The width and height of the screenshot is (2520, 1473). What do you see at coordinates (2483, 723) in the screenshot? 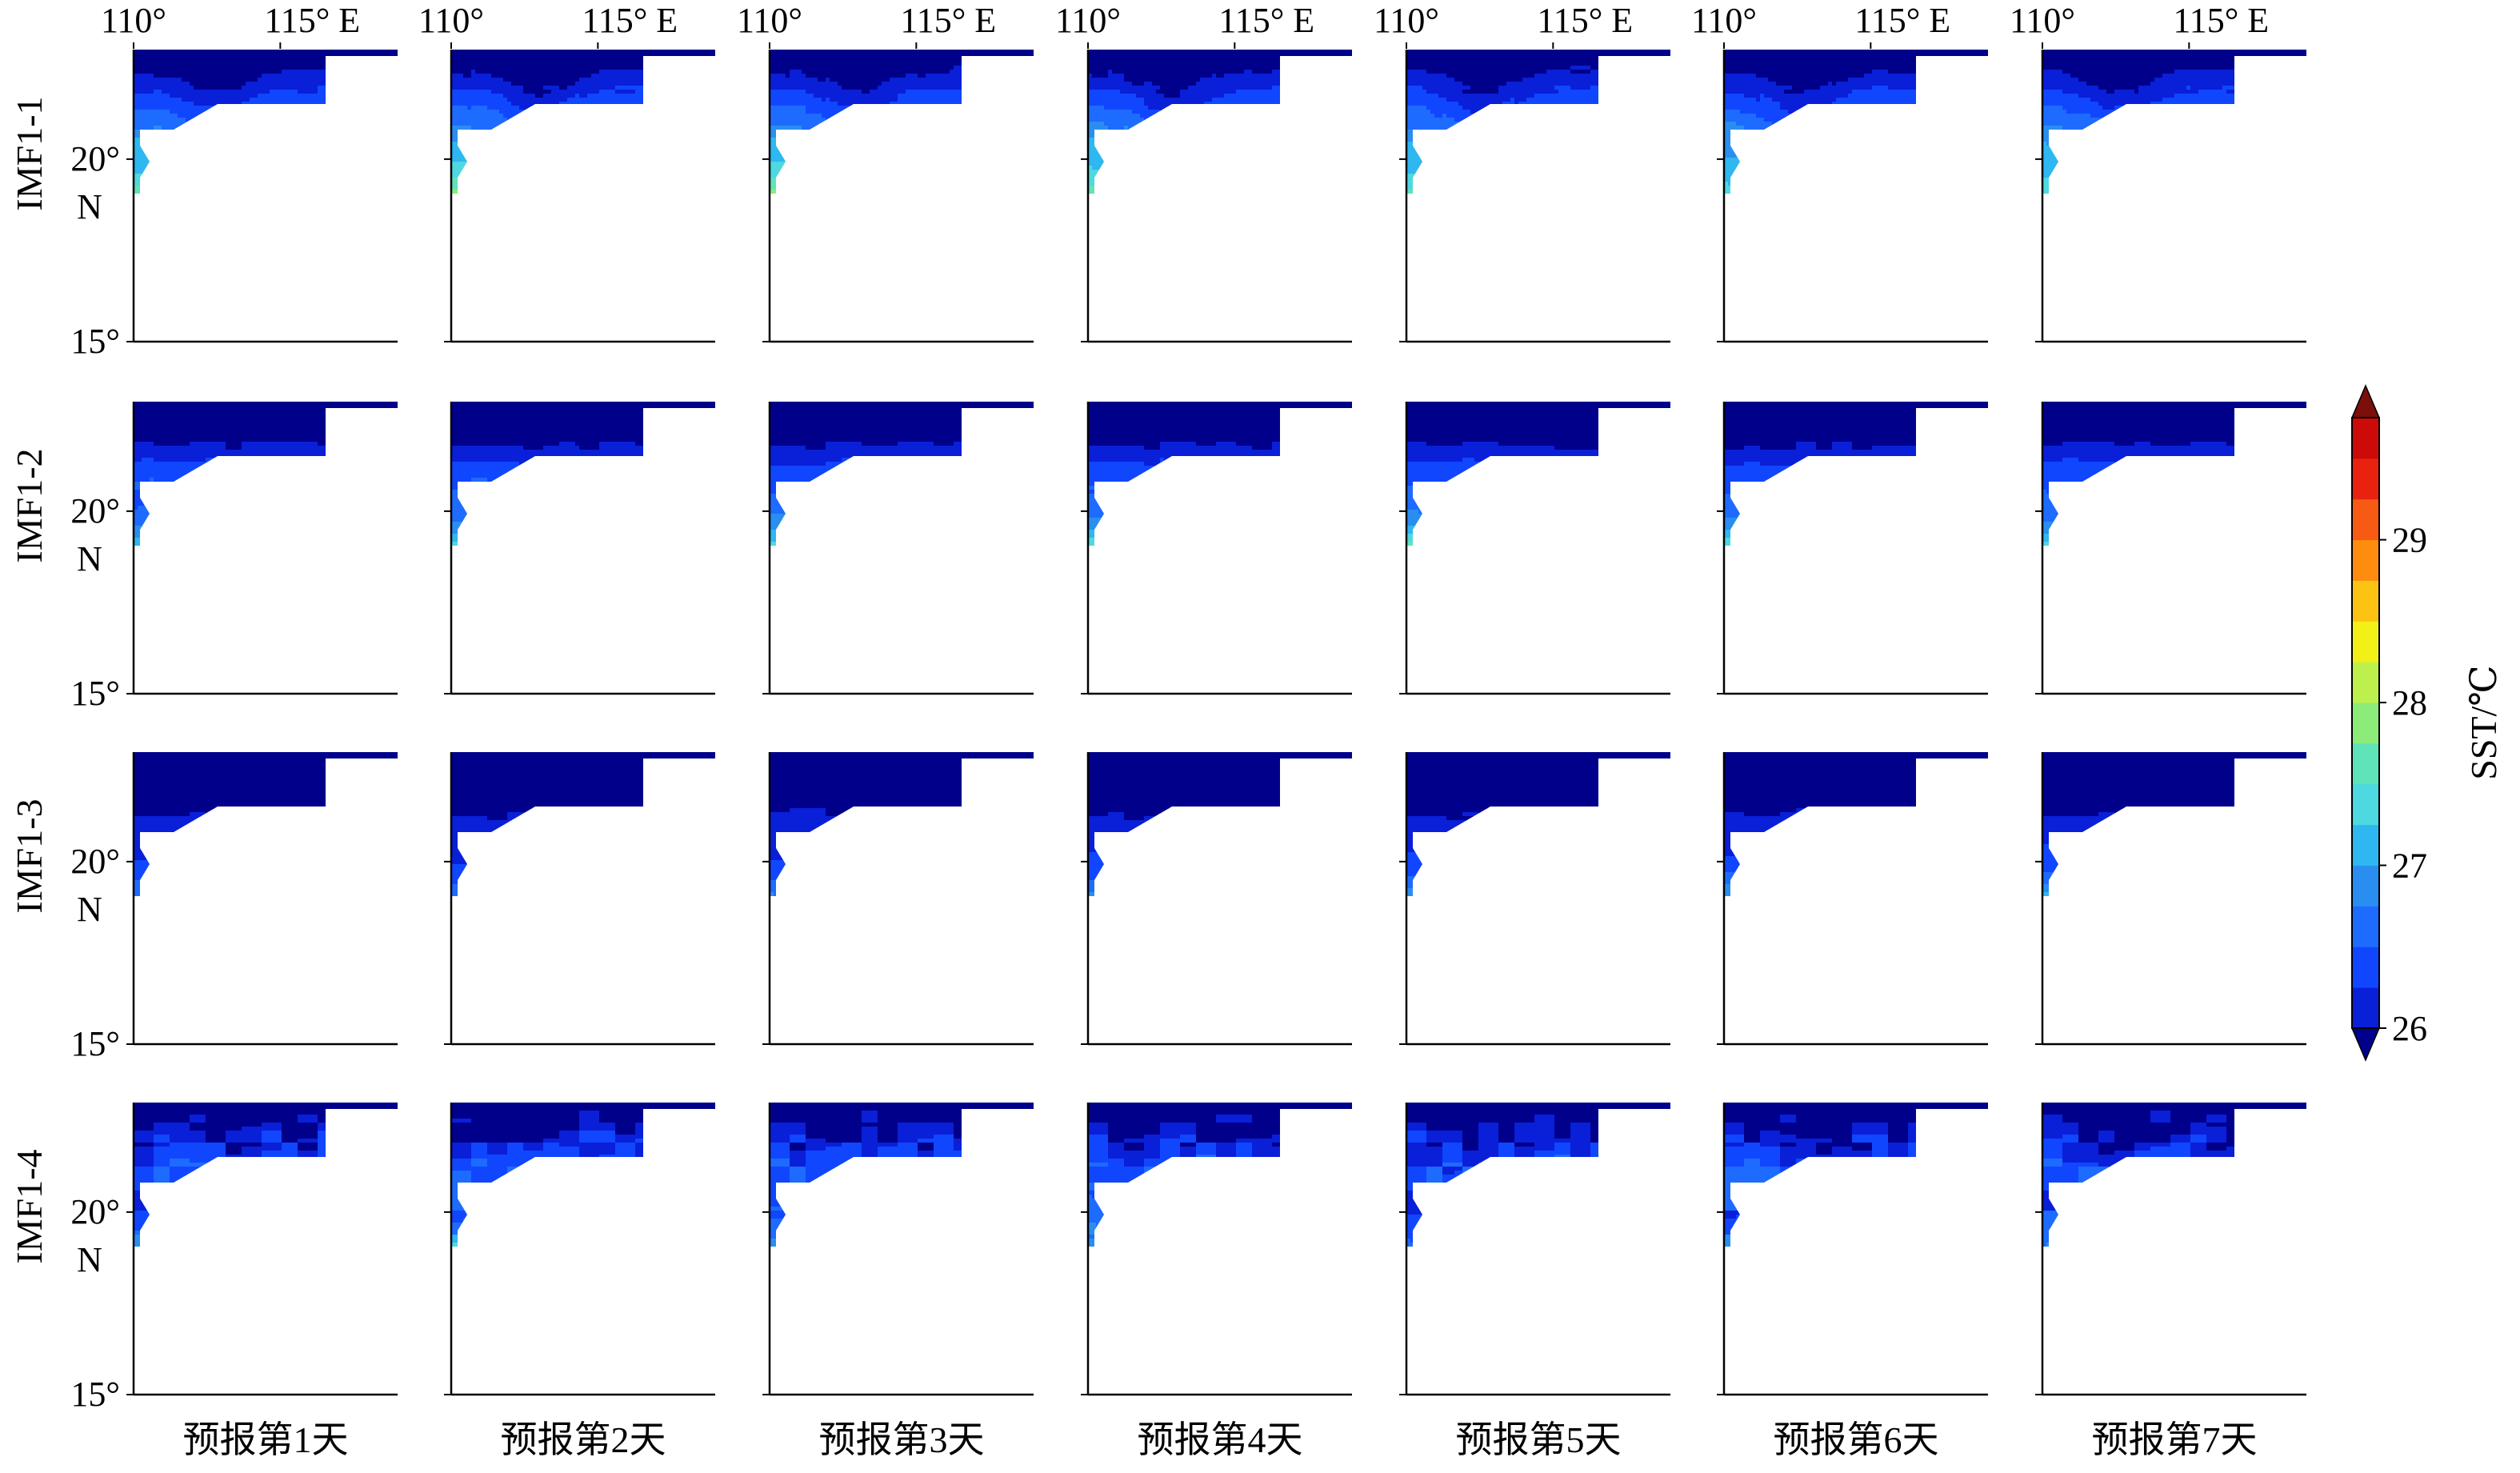
I see `colorbar-label: SST/℃` at bounding box center [2483, 723].